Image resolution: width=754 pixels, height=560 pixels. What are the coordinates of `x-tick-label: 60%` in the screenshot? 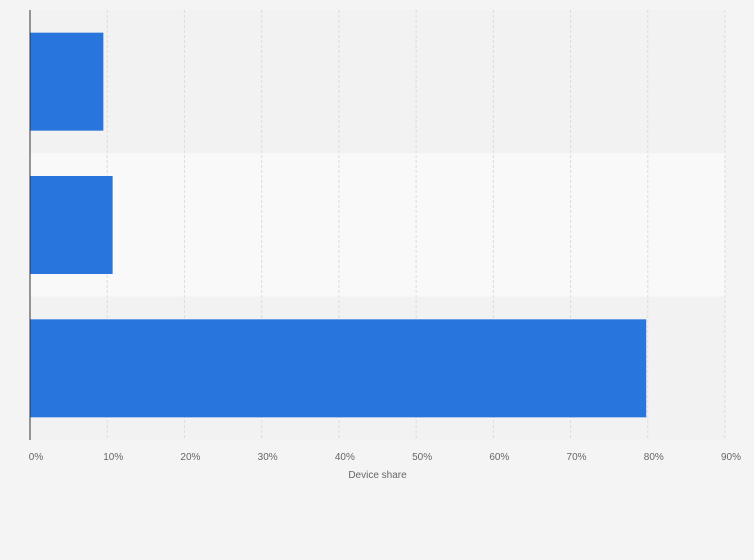 It's located at (499, 457).